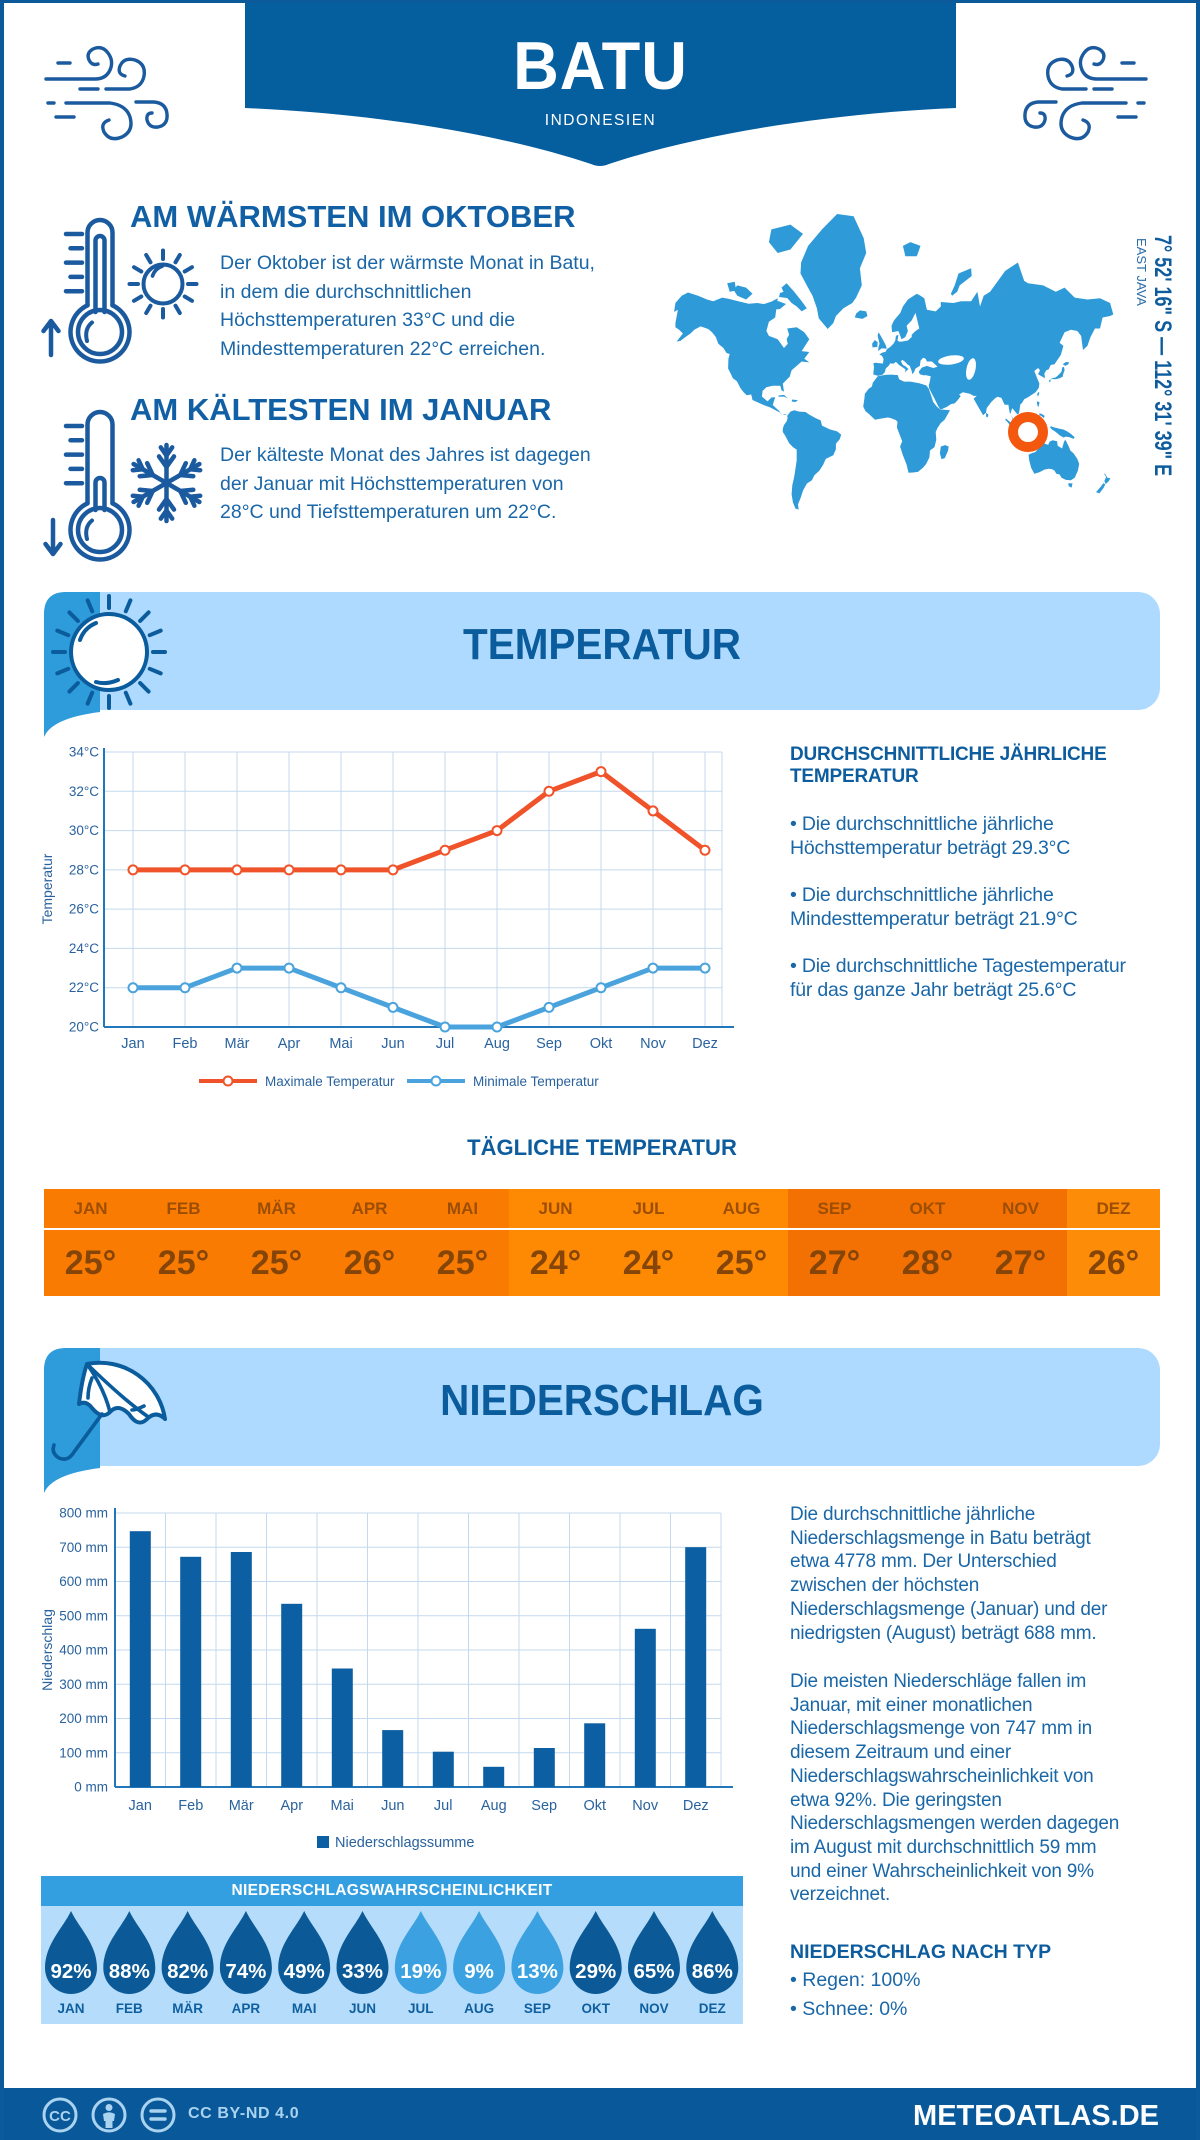  I want to click on svg-text: Niederschlagssumme, so click(404, 1843).